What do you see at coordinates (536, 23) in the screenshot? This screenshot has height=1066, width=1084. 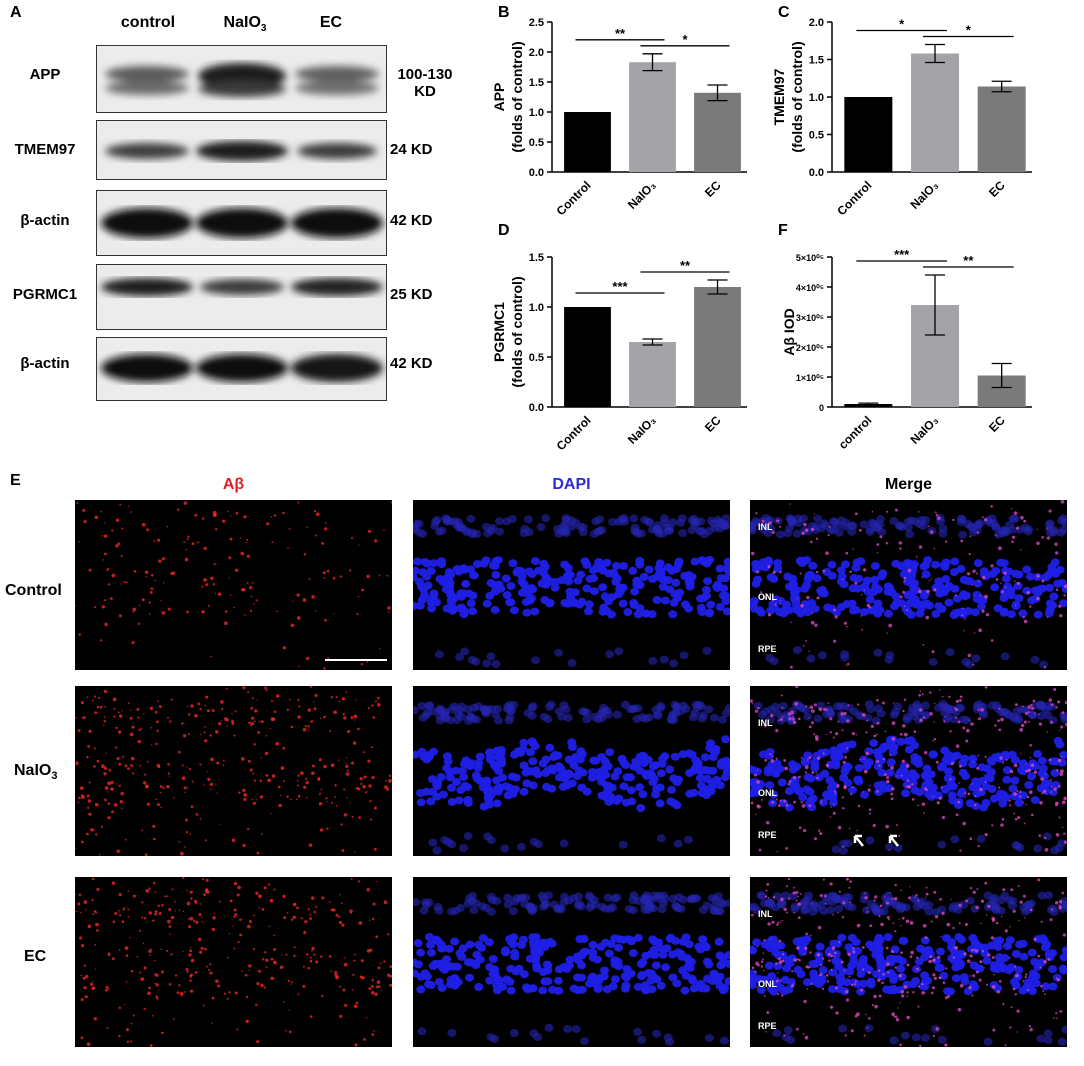 I see `y-tick-label: 2.5` at bounding box center [536, 23].